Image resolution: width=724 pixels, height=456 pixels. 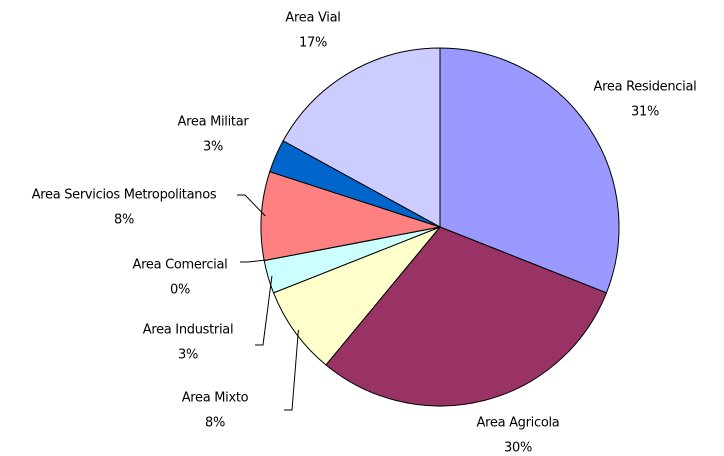 I want to click on slice-value-label: 17%, so click(x=313, y=43).